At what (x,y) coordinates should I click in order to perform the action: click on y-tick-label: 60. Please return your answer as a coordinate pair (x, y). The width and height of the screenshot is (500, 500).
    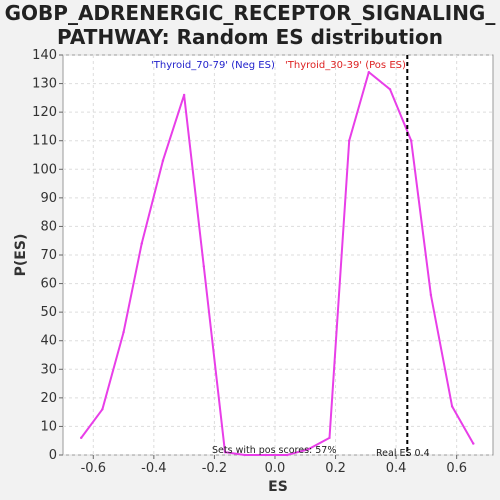
    Looking at the image, I should click on (48, 284).